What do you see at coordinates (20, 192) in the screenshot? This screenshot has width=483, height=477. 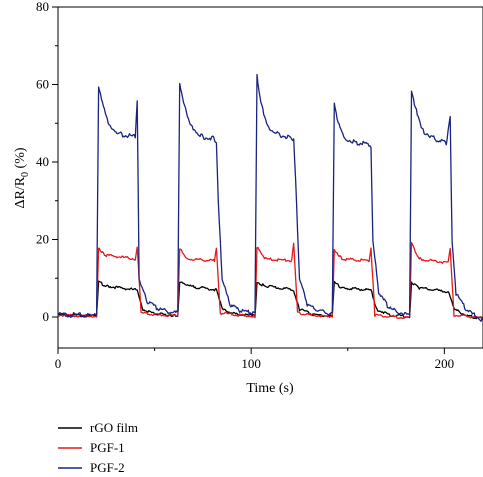 I see `y-axis-title-main: ΔR/R` at bounding box center [20, 192].